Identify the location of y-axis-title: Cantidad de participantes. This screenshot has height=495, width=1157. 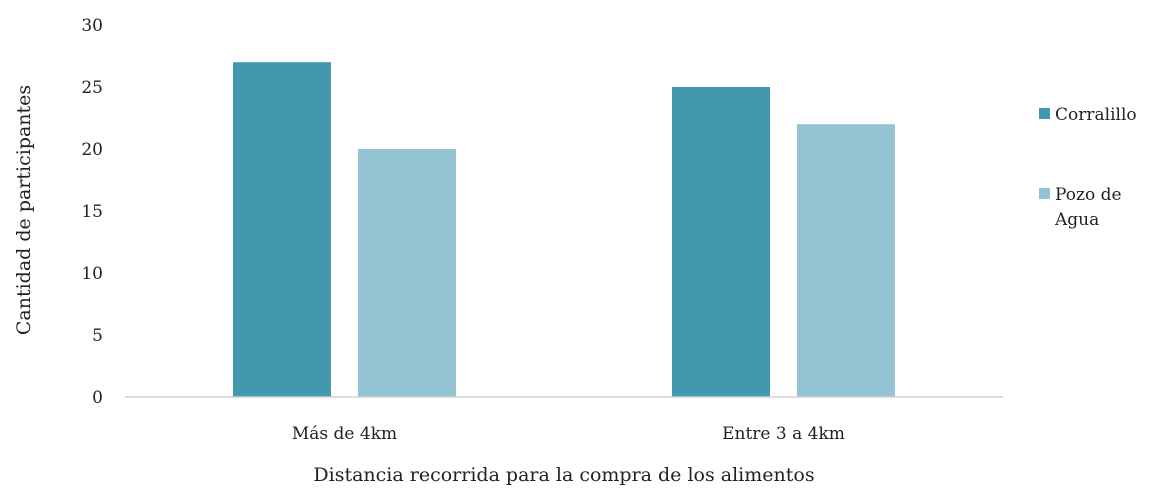
(24, 210).